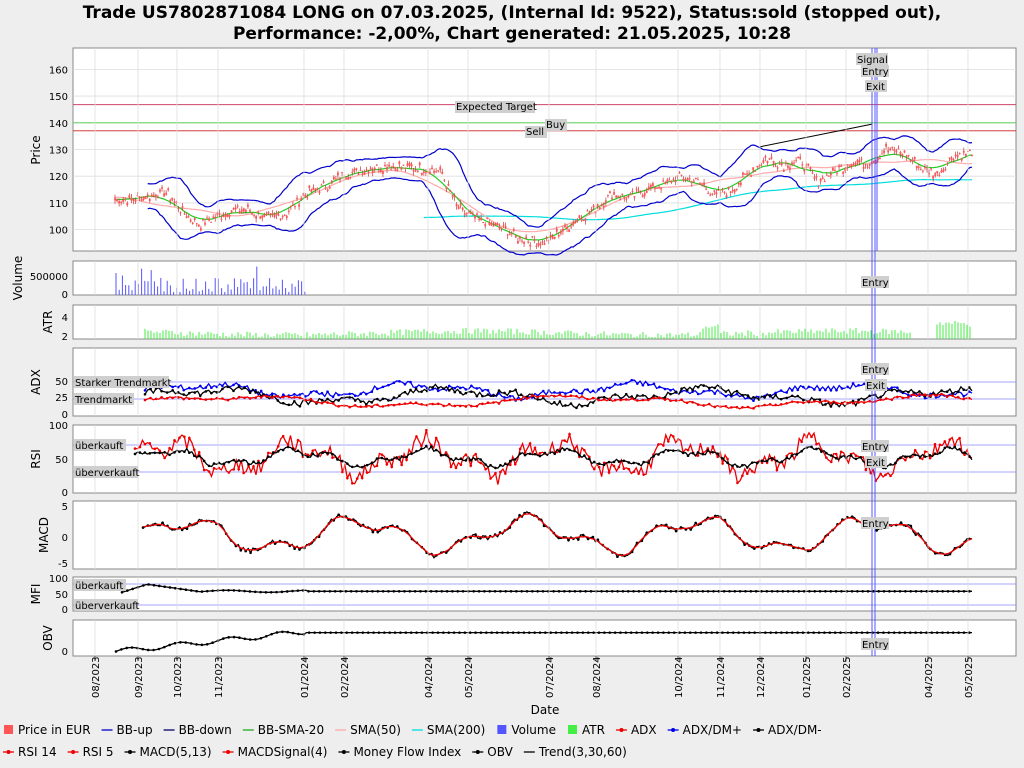 The image size is (1024, 768). What do you see at coordinates (58, 579) in the screenshot?
I see `mfi-ytick-100: 100` at bounding box center [58, 579].